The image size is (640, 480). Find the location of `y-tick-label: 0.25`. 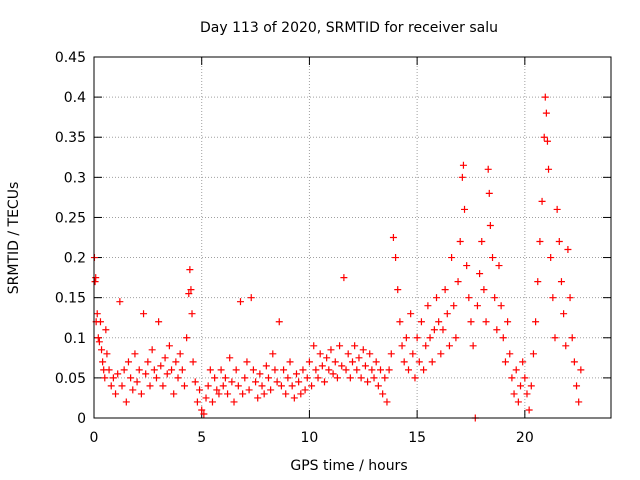

y-tick-label: 0.25 is located at coordinates (70, 218).